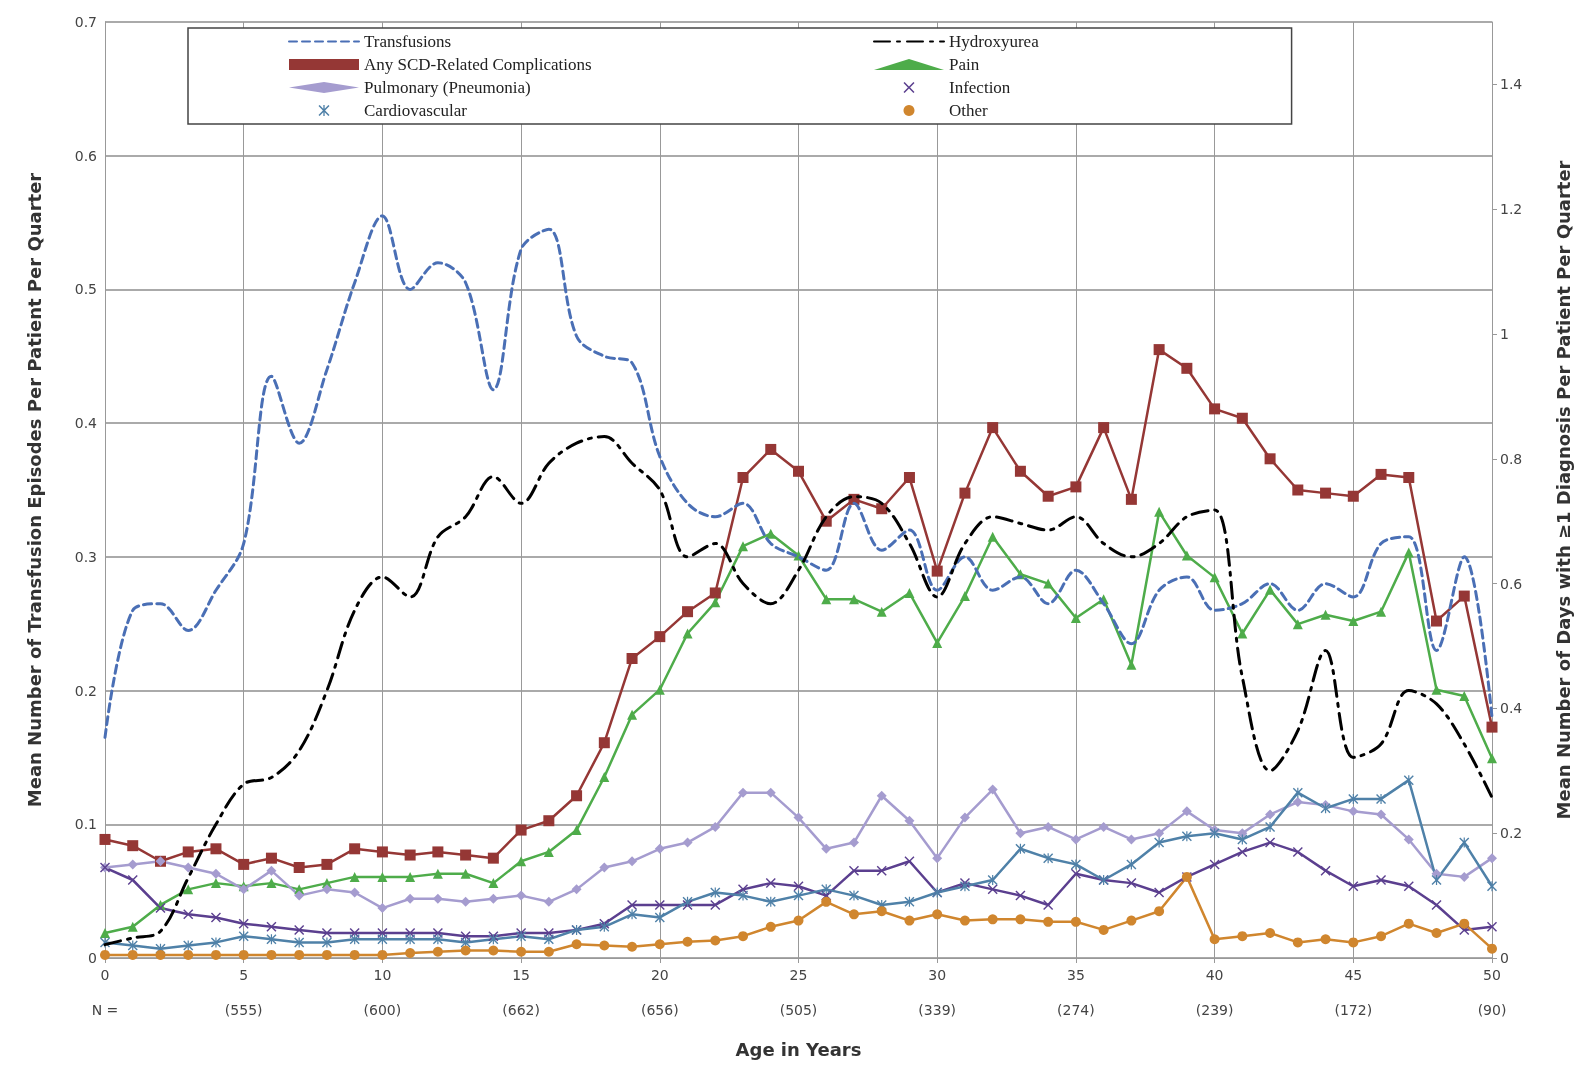 The height and width of the screenshot is (1086, 1591). I want to click on legend-label: Infection, so click(980, 87).